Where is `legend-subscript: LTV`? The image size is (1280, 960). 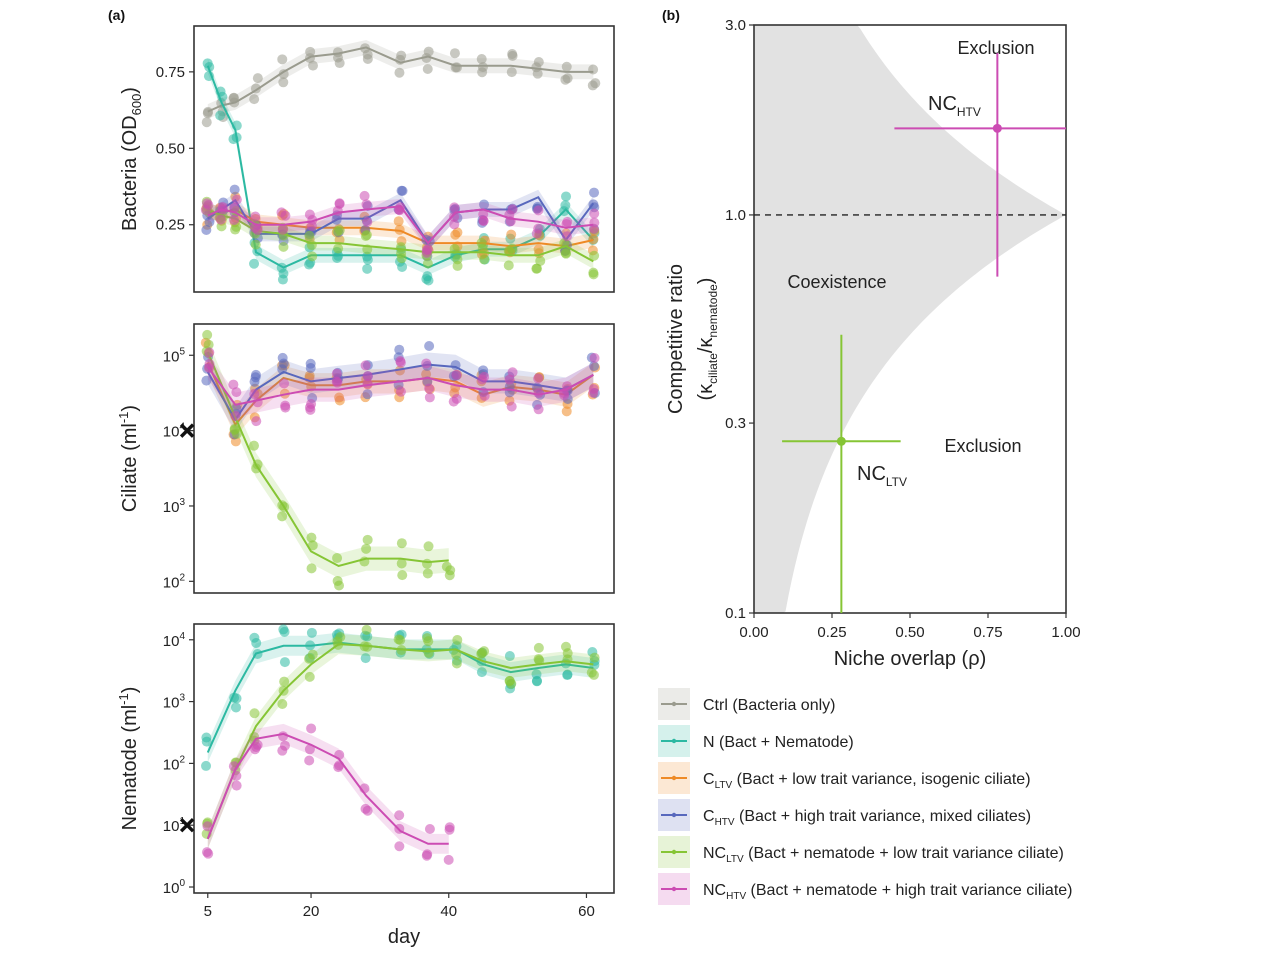
legend-subscript: LTV is located at coordinates (735, 859).